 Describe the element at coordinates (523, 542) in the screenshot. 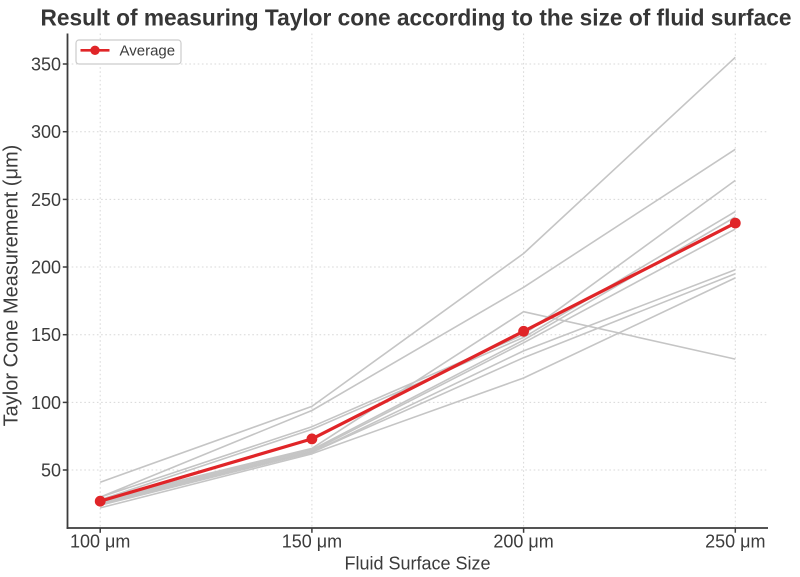

I see `svg-text: 200 μm` at that location.